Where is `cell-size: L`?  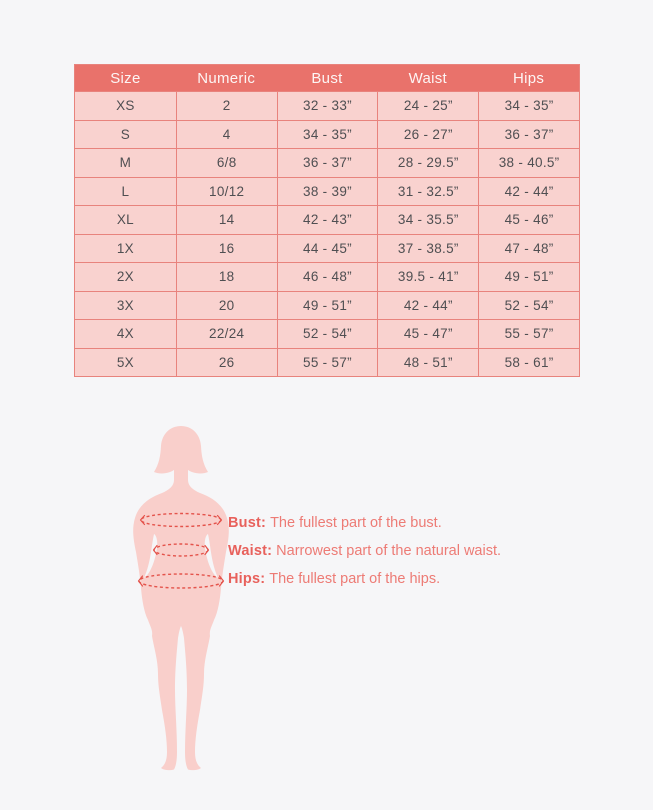
cell-size: L is located at coordinates (125, 190).